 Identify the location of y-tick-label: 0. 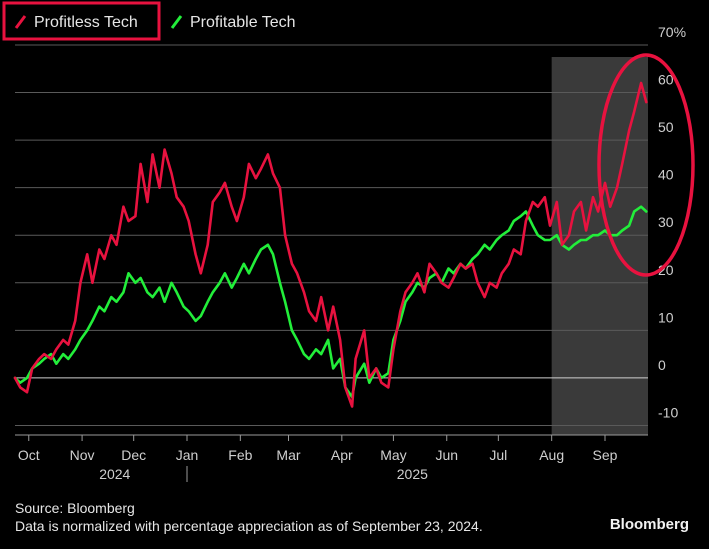
(662, 365).